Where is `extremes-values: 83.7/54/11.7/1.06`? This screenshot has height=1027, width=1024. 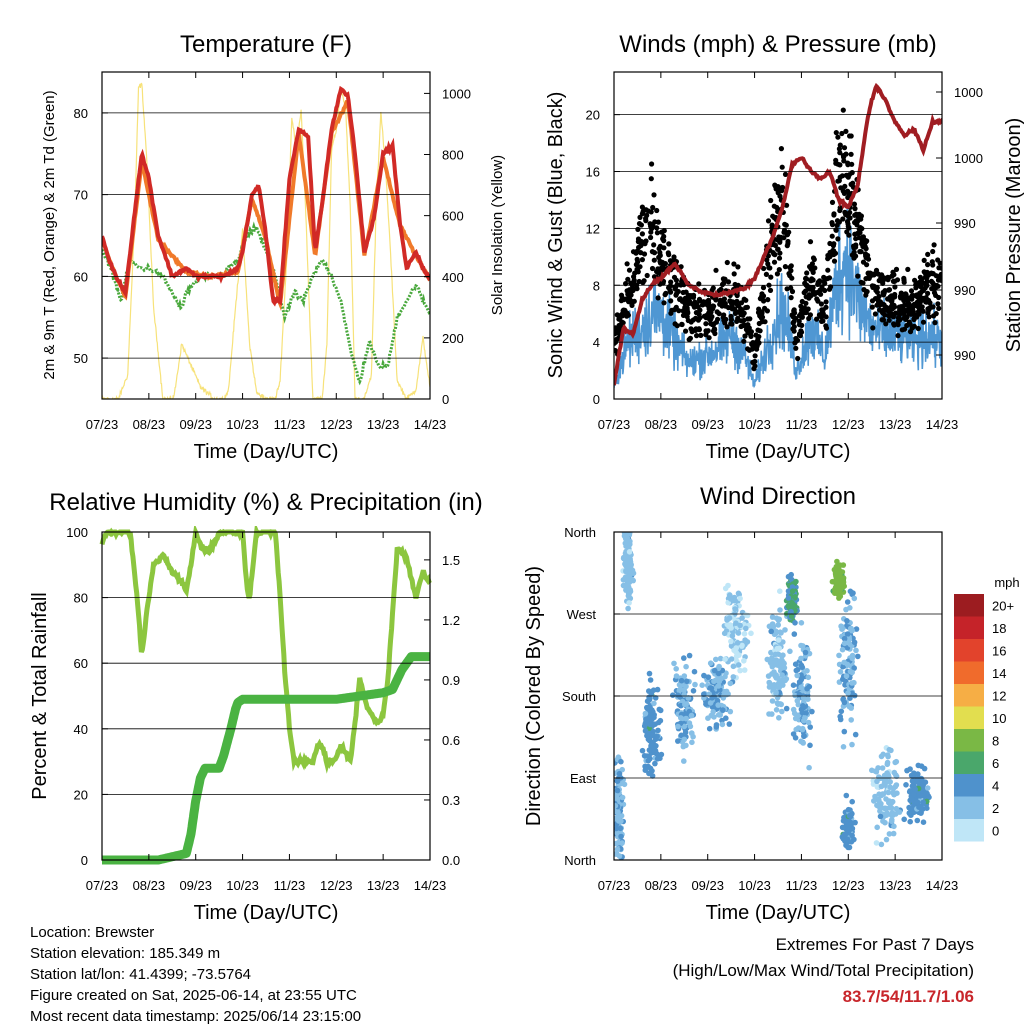
extremes-values: 83.7/54/11.7/1.06 is located at coordinates (908, 996).